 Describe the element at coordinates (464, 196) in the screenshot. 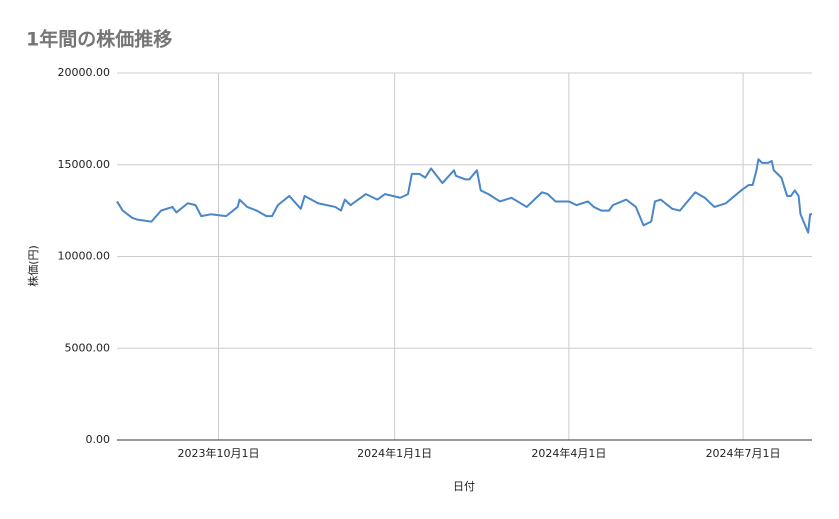

I see `data-line` at that location.